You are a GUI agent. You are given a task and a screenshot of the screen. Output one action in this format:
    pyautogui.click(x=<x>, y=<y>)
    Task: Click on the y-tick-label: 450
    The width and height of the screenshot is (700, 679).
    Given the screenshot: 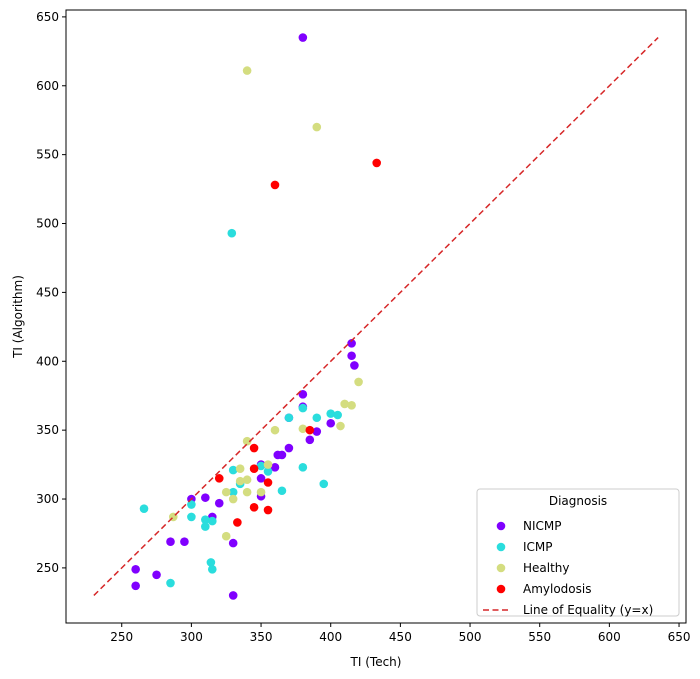 What is the action you would take?
    pyautogui.click(x=47, y=292)
    